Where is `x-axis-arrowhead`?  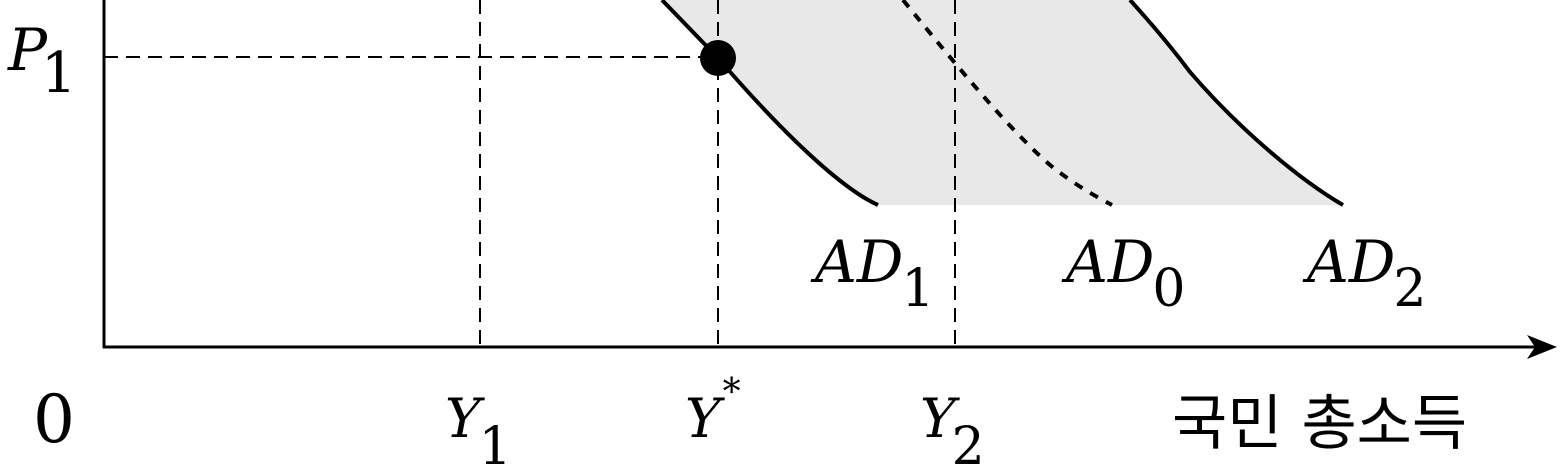
x-axis-arrowhead is located at coordinates (1542, 347).